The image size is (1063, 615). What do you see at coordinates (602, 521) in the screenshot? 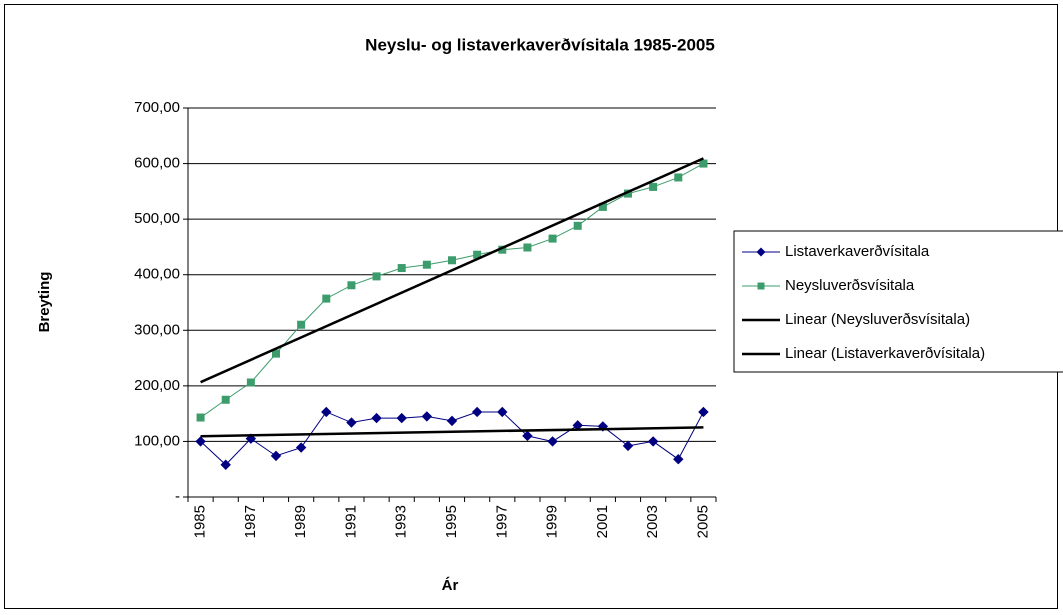
I see `x-tick-label: 2001` at bounding box center [602, 521].